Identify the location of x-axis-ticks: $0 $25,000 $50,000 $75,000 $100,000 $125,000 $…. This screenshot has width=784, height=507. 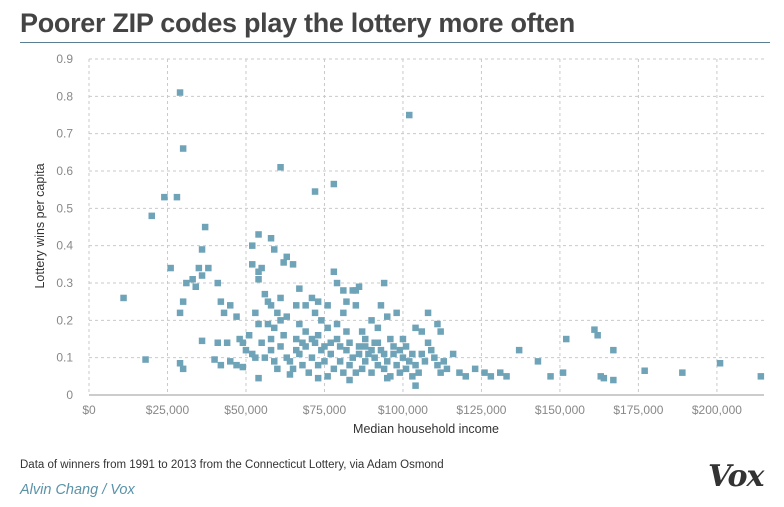
(412, 410).